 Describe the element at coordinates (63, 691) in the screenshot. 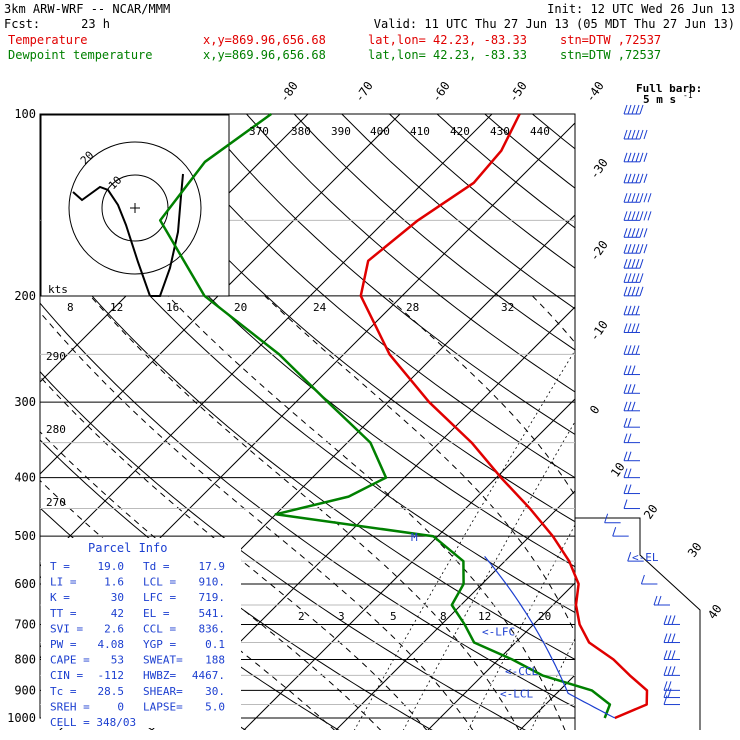

I see `parcel-key-left: Tc =` at that location.